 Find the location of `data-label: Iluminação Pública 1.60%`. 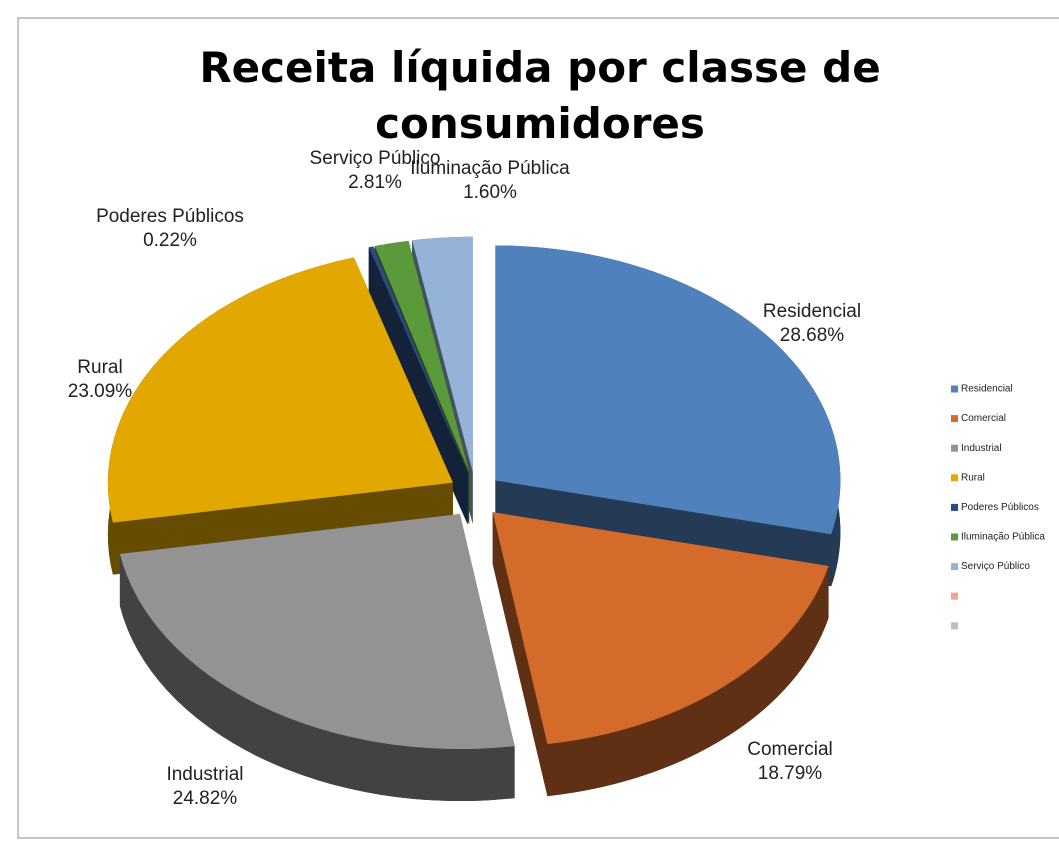

data-label: Iluminação Pública 1.60% is located at coordinates (490, 180).